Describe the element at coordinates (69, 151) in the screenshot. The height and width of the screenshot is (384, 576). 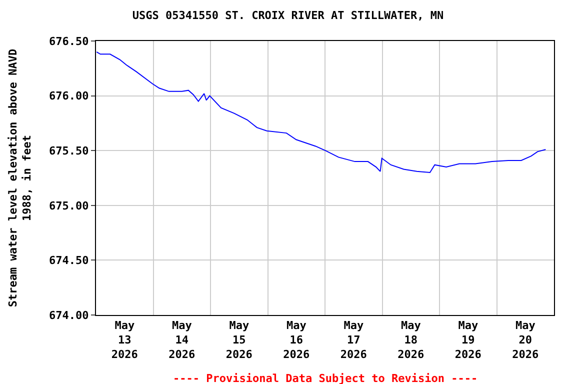
I see `y-tick-label: 675.50` at that location.